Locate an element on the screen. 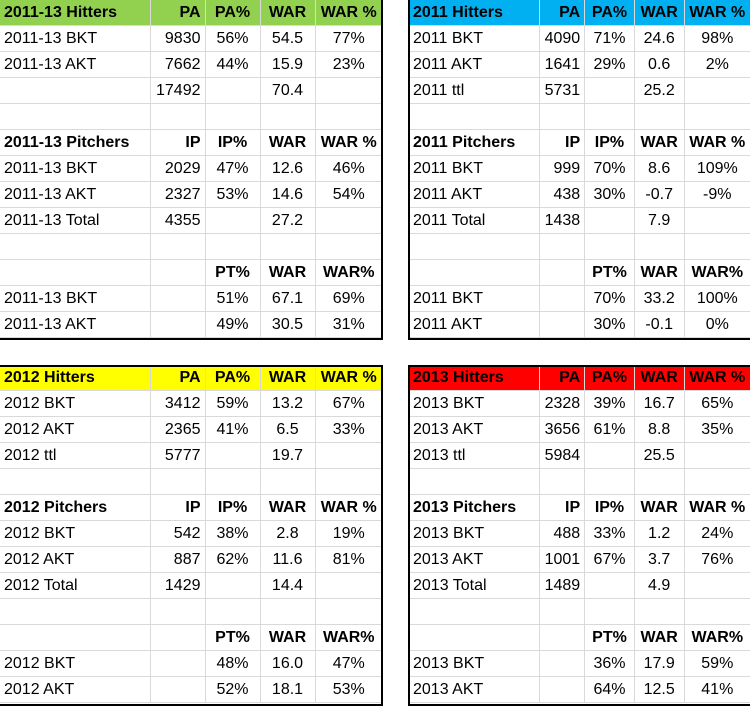 The width and height of the screenshot is (750, 706). table-cell: 12.6 is located at coordinates (288, 168).